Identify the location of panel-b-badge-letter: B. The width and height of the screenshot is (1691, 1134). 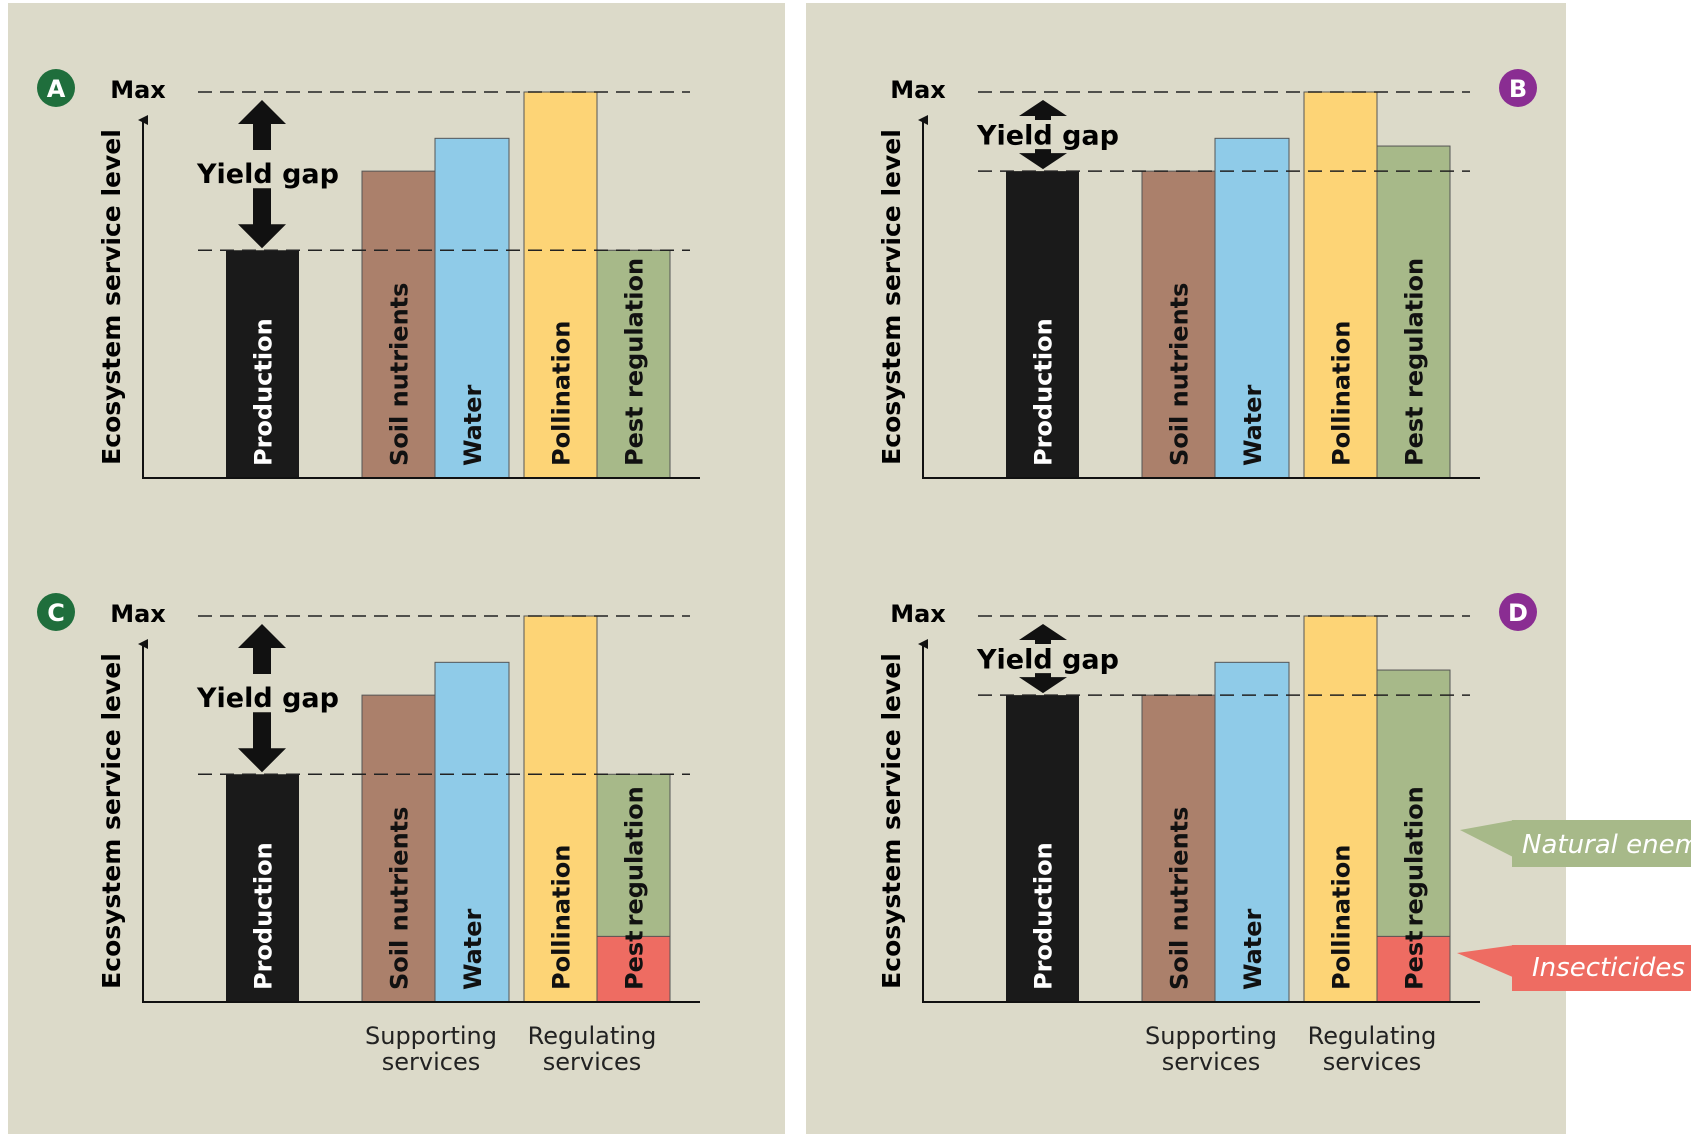
(1518, 89).